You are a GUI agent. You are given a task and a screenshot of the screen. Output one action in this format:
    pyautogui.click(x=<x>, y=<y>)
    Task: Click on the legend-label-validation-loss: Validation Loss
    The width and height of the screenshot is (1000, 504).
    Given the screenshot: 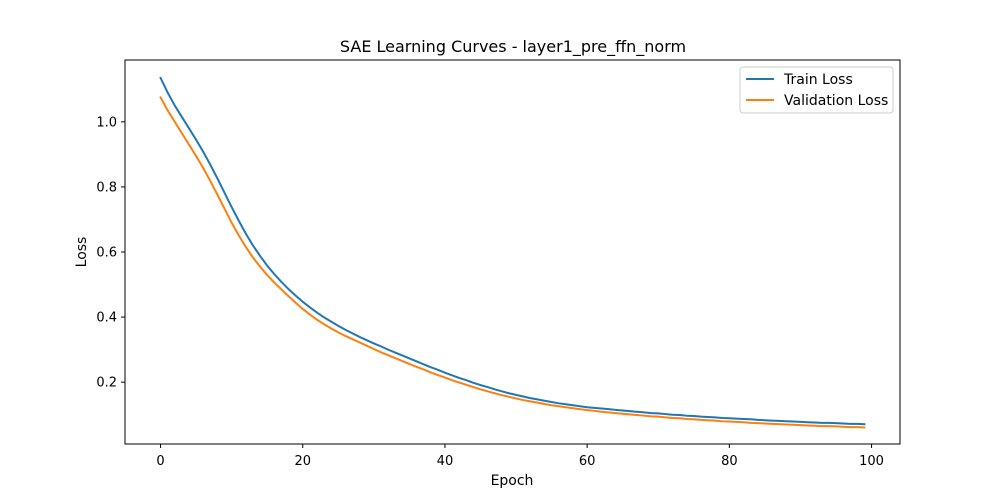 What is the action you would take?
    pyautogui.click(x=836, y=101)
    